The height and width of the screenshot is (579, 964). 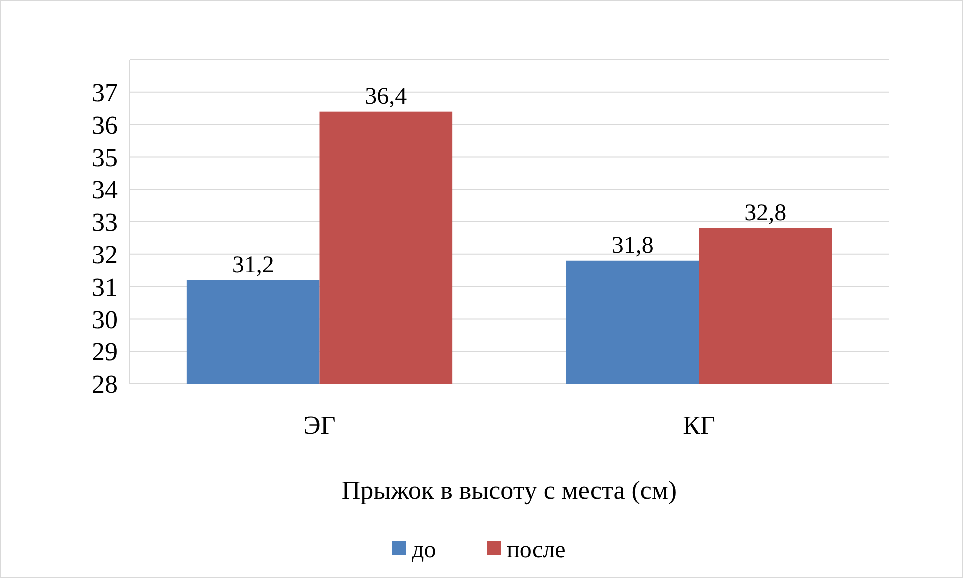 What do you see at coordinates (105, 287) in the screenshot?
I see `y-tick-label: 31` at bounding box center [105, 287].